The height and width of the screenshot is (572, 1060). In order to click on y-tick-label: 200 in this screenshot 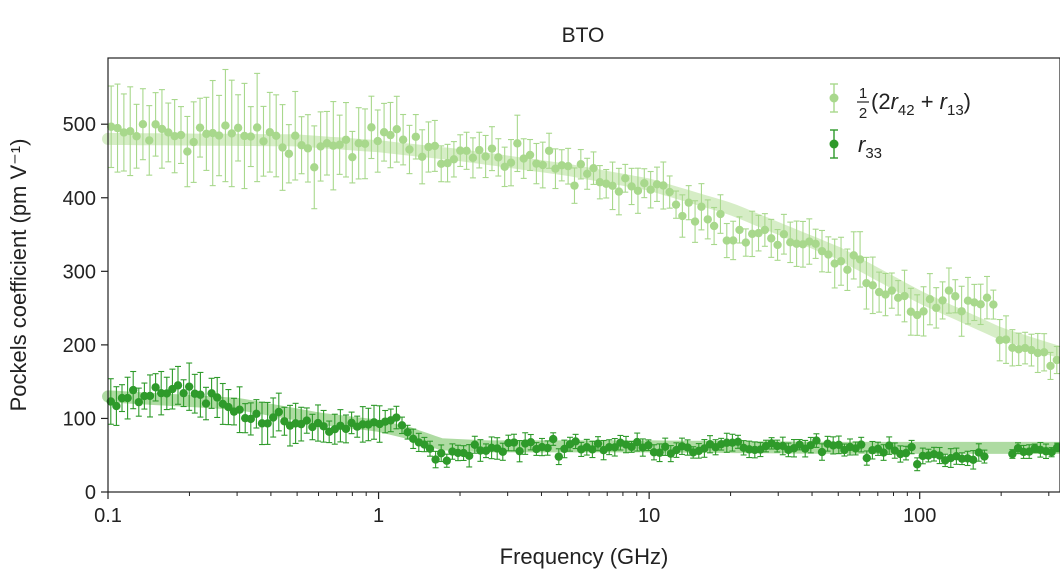, I will do `click(79, 346)`.